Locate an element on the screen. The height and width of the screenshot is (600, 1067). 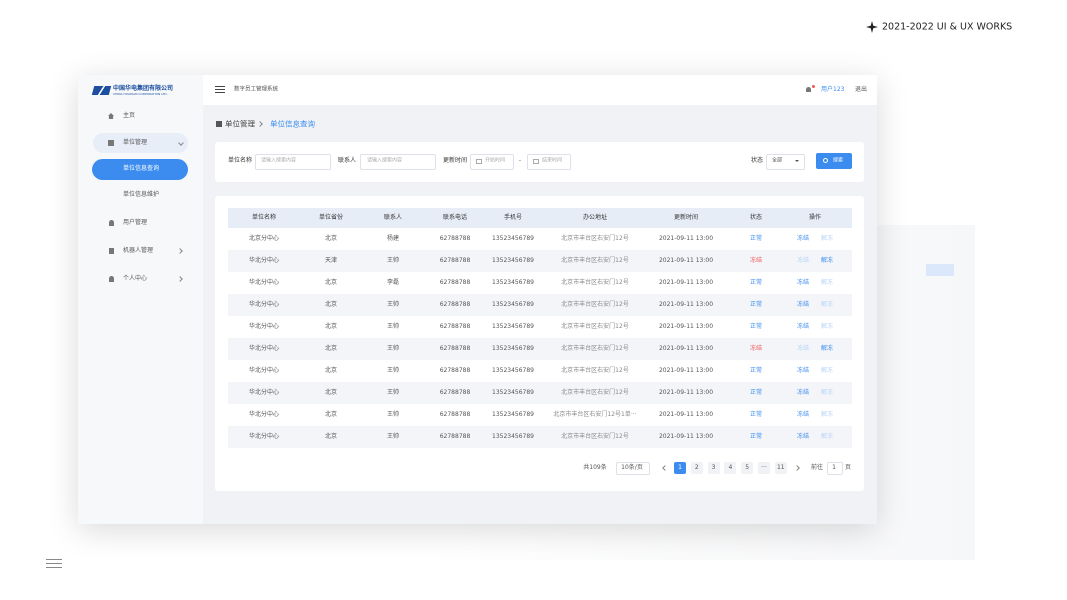
table-header is located at coordinates (540, 218).